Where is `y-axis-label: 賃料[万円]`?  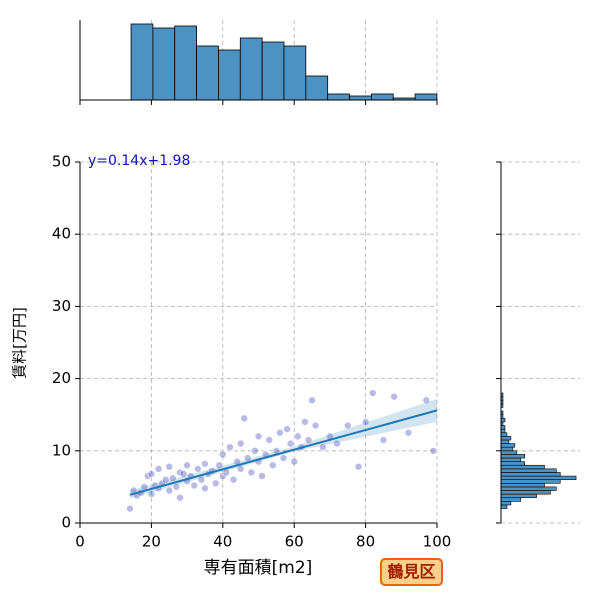
y-axis-label: 賃料[万円] is located at coordinates (20, 343).